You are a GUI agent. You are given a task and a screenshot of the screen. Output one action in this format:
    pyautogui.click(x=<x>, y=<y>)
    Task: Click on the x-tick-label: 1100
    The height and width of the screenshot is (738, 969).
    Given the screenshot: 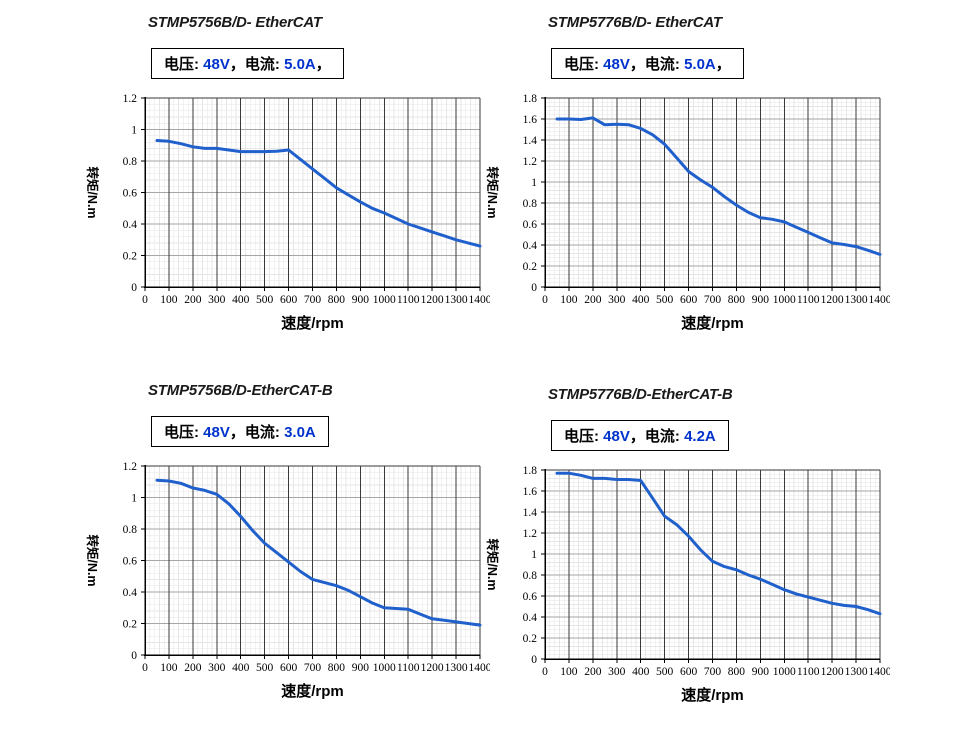 What is the action you would take?
    pyautogui.click(x=808, y=300)
    